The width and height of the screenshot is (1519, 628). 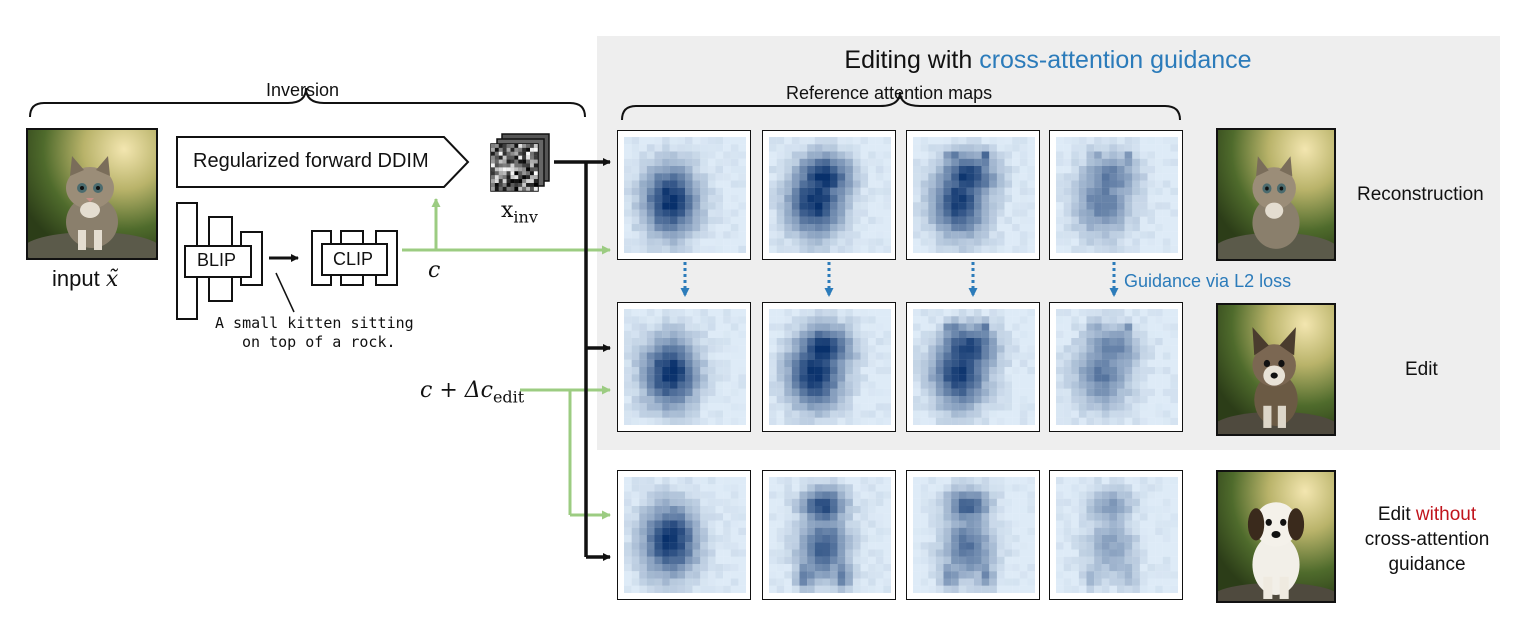 I want to click on forward-ddim-box, so click(x=323, y=162).